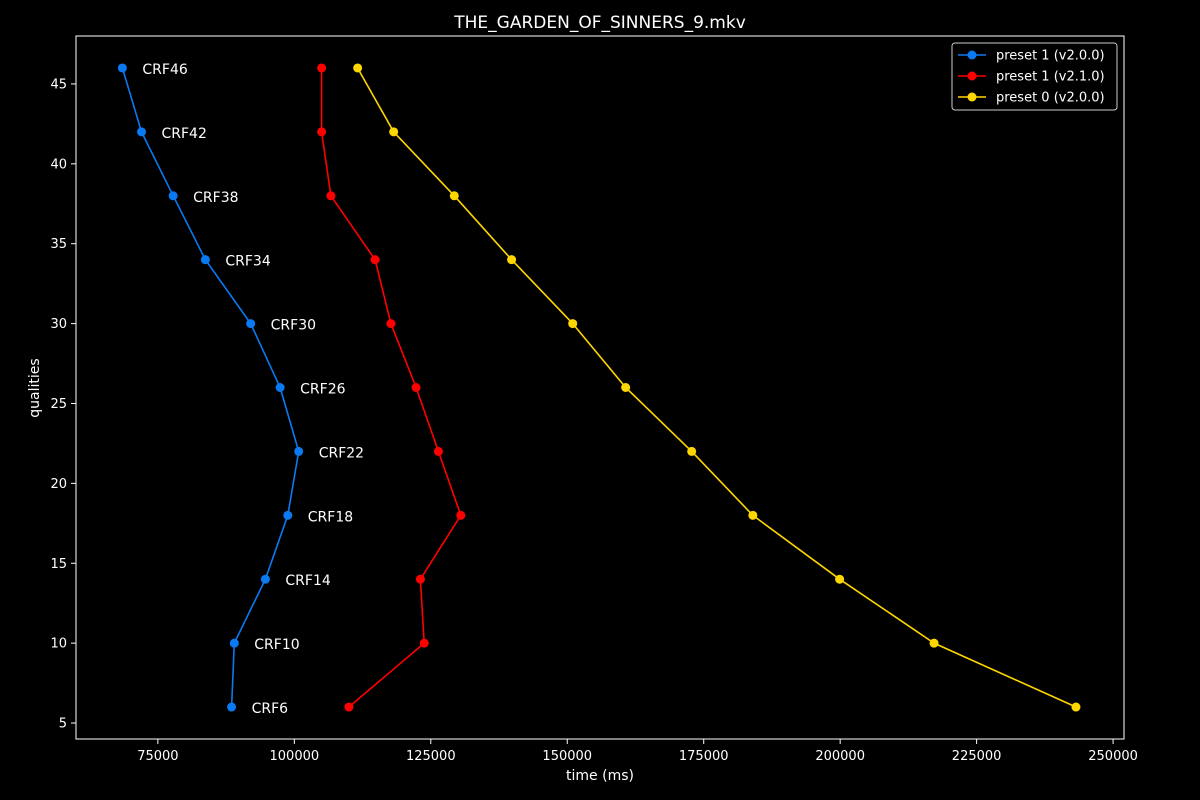  Describe the element at coordinates (270, 709) in the screenshot. I see `point-label: CRF6` at that location.